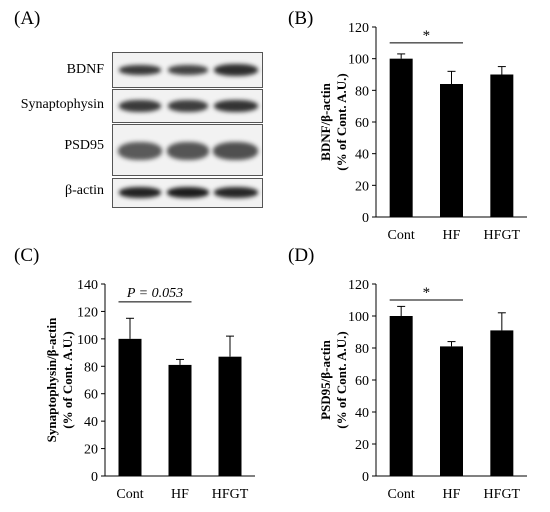 The height and width of the screenshot is (512, 550). I want to click on blot-label-beta-actin: β-actin, so click(84, 190).